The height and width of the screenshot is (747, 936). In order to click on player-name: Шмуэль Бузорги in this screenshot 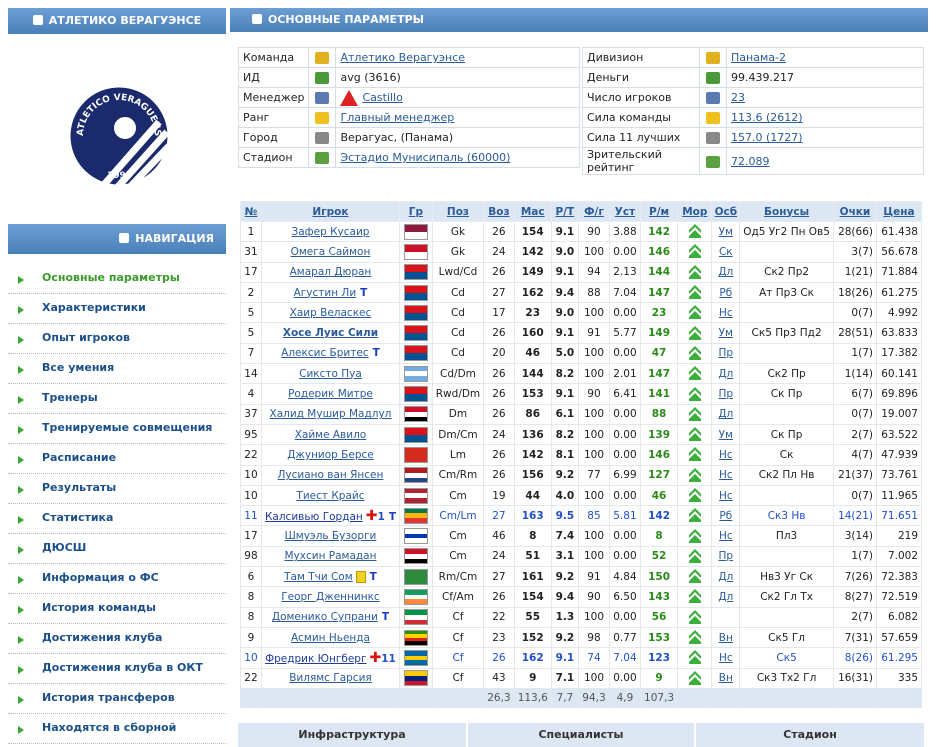, I will do `click(330, 536)`.